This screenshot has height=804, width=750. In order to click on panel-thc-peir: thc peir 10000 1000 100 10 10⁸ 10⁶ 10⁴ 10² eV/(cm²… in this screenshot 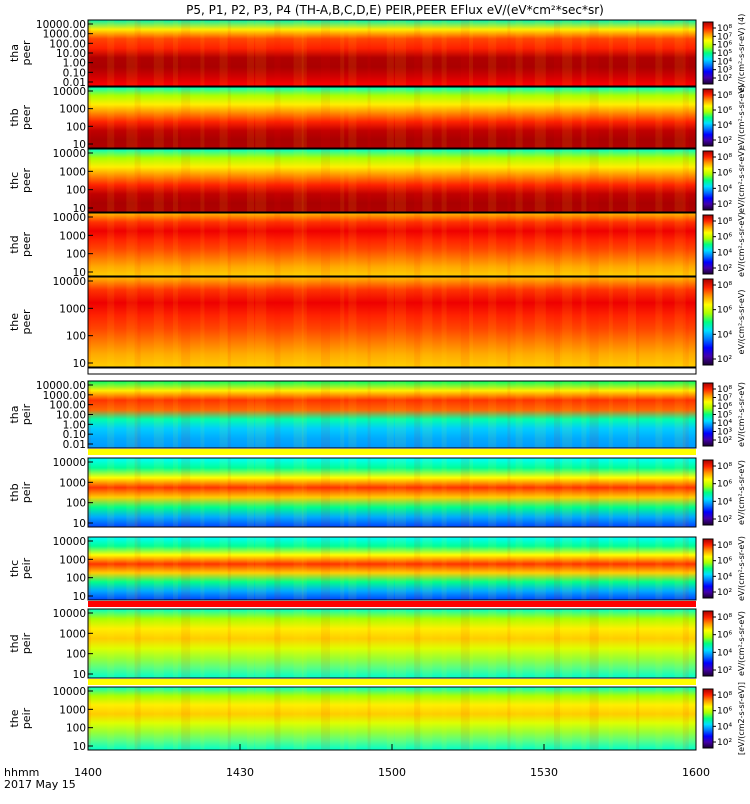, I will do `click(377, 569)`.